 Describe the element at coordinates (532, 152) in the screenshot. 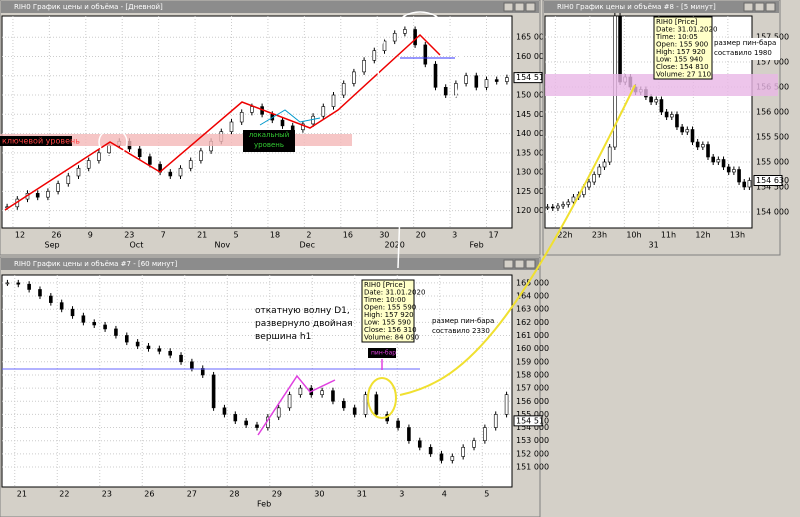

I see `y-tick-label: 135 000` at that location.